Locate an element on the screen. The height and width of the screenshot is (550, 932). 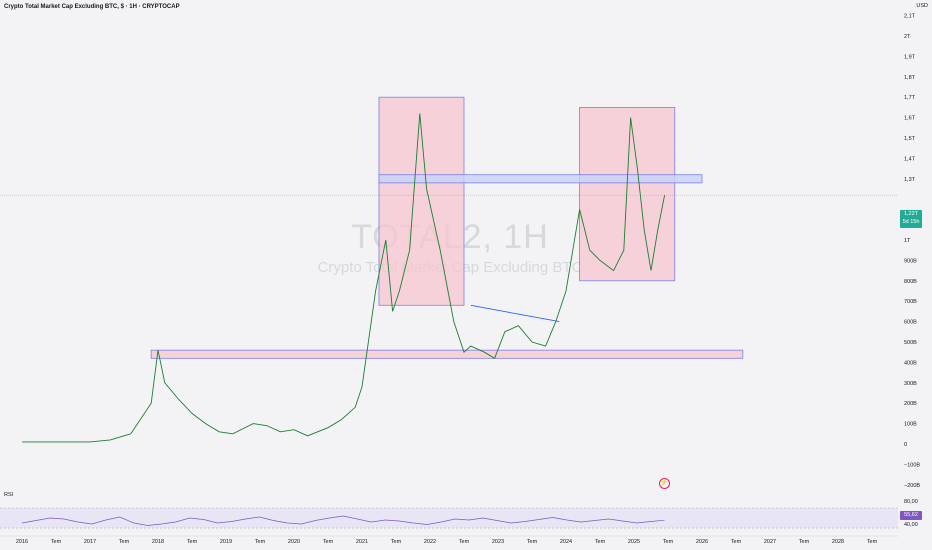
x-tick-label: 2020 is located at coordinates (294, 542).